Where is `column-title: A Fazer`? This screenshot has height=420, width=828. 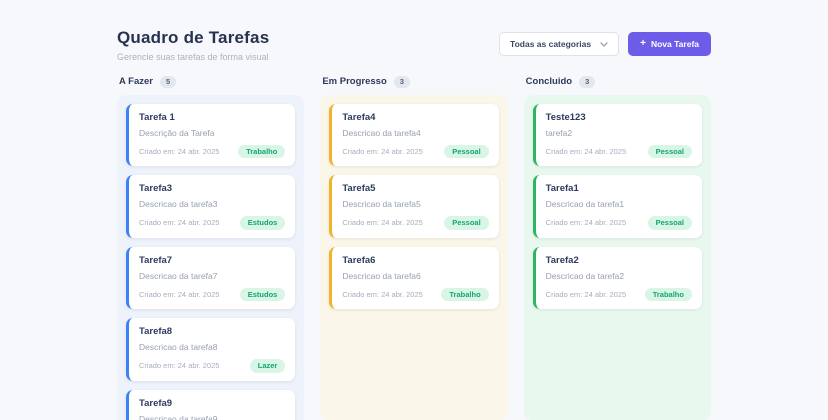 column-title: A Fazer is located at coordinates (136, 82).